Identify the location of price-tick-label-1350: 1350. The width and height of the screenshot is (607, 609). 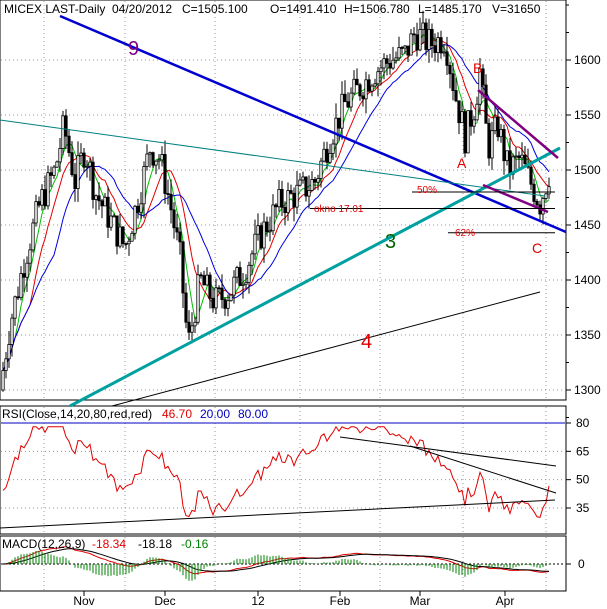
(587, 335).